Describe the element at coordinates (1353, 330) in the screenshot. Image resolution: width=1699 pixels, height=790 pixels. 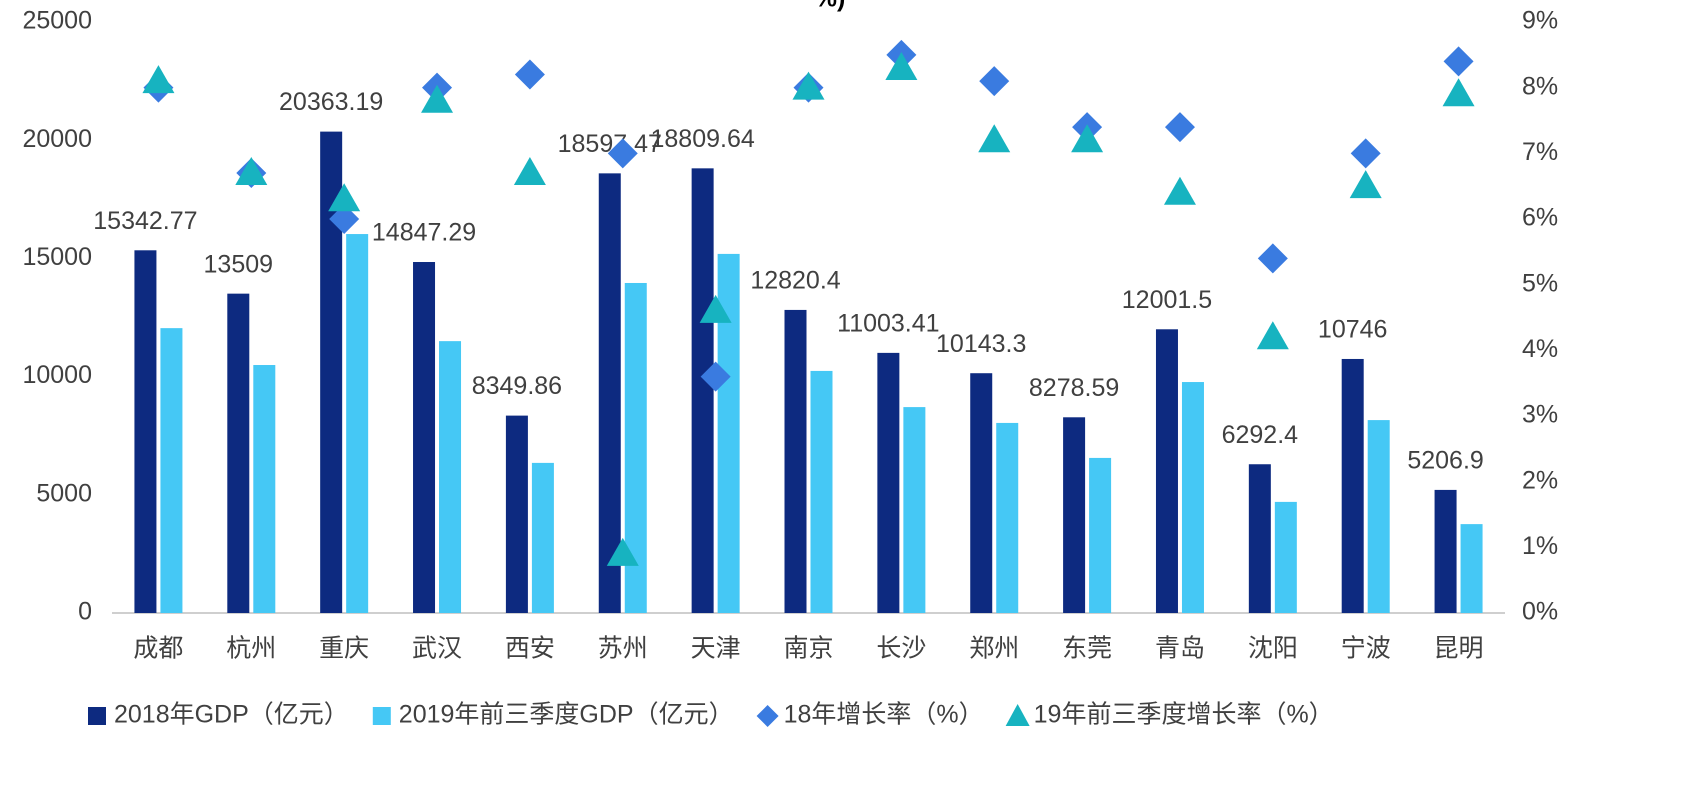
I see `data-label: 10746` at that location.